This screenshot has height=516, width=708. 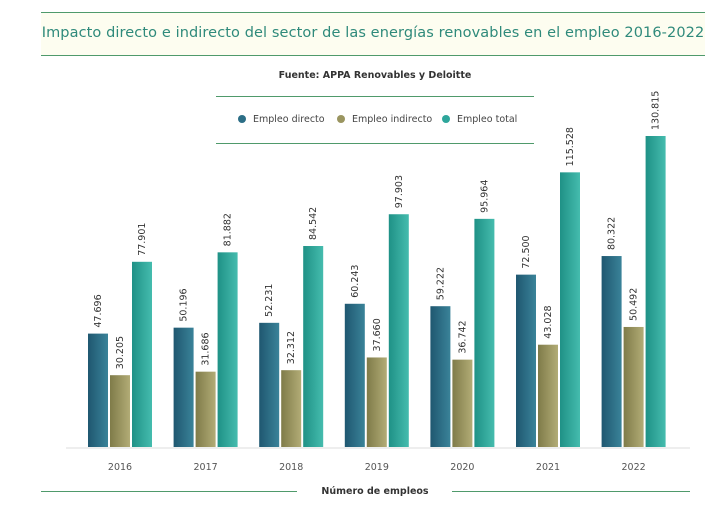 I want to click on value-label-empleo-total-2020: 95.964, so click(x=484, y=196).